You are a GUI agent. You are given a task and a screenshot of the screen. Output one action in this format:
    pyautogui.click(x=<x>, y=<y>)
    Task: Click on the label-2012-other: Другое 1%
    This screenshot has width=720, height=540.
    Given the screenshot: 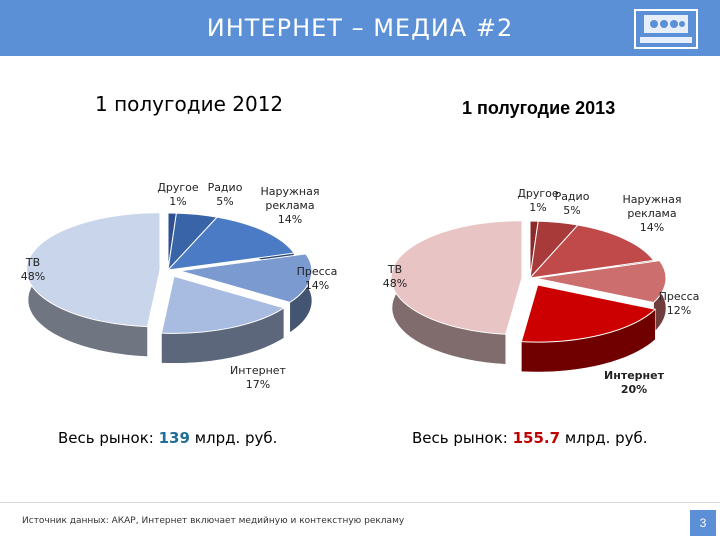 What is the action you would take?
    pyautogui.click(x=178, y=194)
    